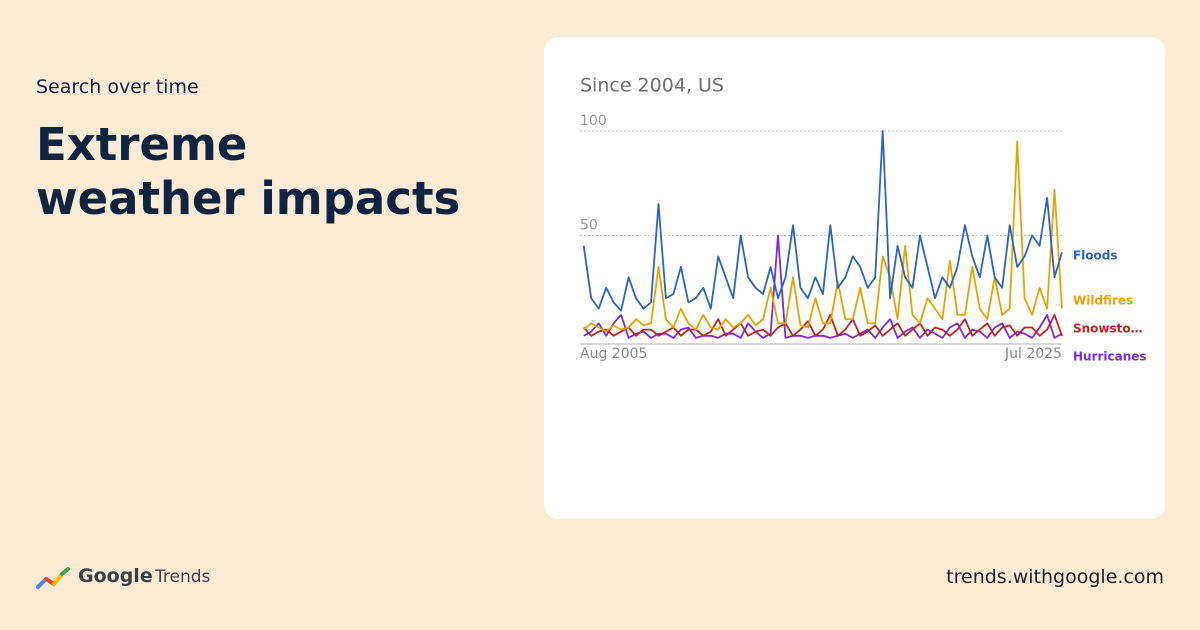 This screenshot has height=630, width=1200. What do you see at coordinates (183, 577) in the screenshot?
I see `product: Trends` at bounding box center [183, 577].